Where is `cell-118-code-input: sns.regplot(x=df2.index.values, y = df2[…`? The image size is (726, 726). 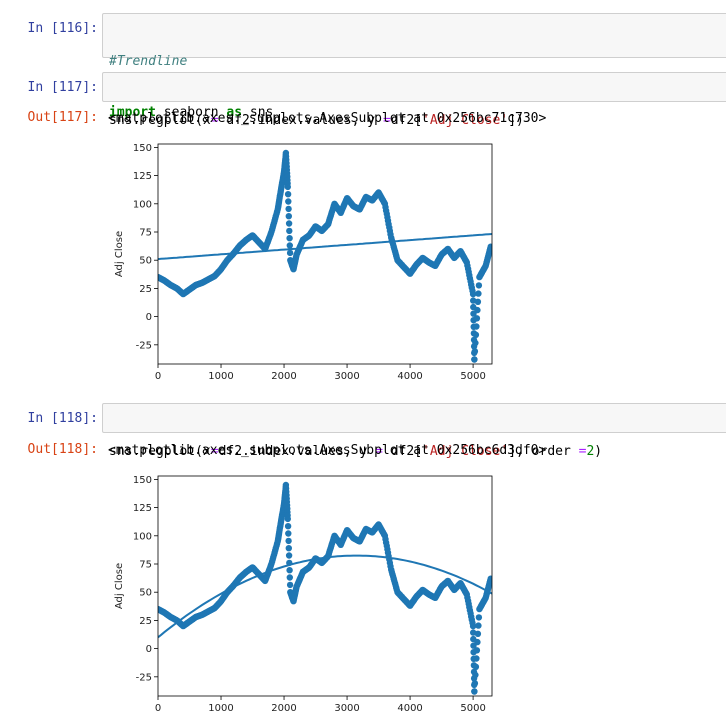 cell-118-code-input: sns.regplot(x=df2.index.values, y = df2[… is located at coordinates (414, 431).